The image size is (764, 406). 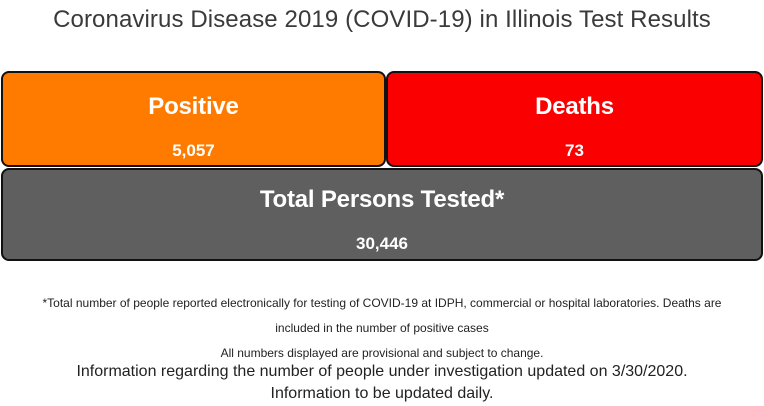 What do you see at coordinates (574, 150) in the screenshot?
I see `deaths-value: 73` at bounding box center [574, 150].